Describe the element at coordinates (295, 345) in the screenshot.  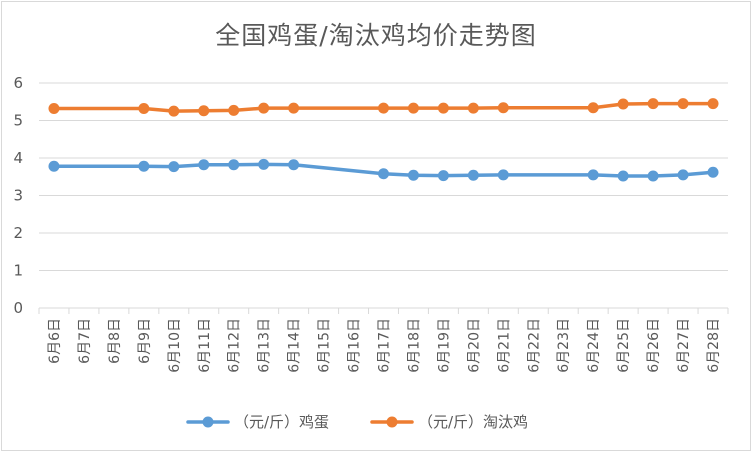
I see `x-tick-label: 6月14日` at that location.